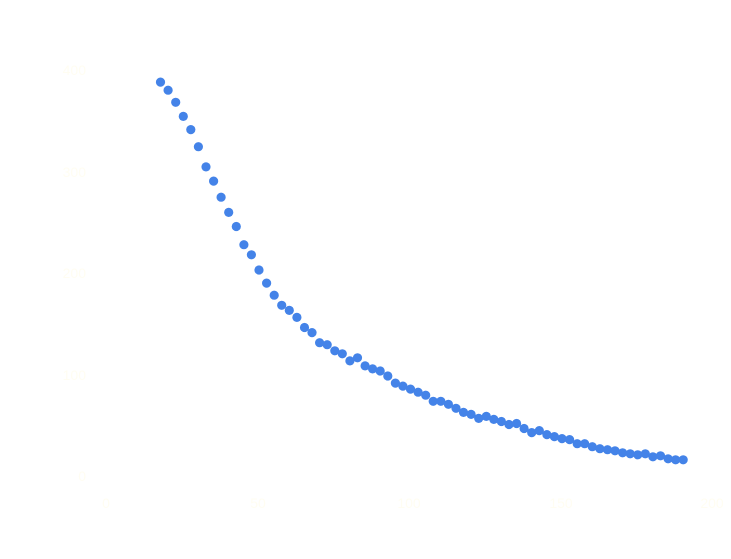 The height and width of the screenshot is (559, 731). I want to click on y-tick-labels: 0 100 200 300 400, so click(75, 273).